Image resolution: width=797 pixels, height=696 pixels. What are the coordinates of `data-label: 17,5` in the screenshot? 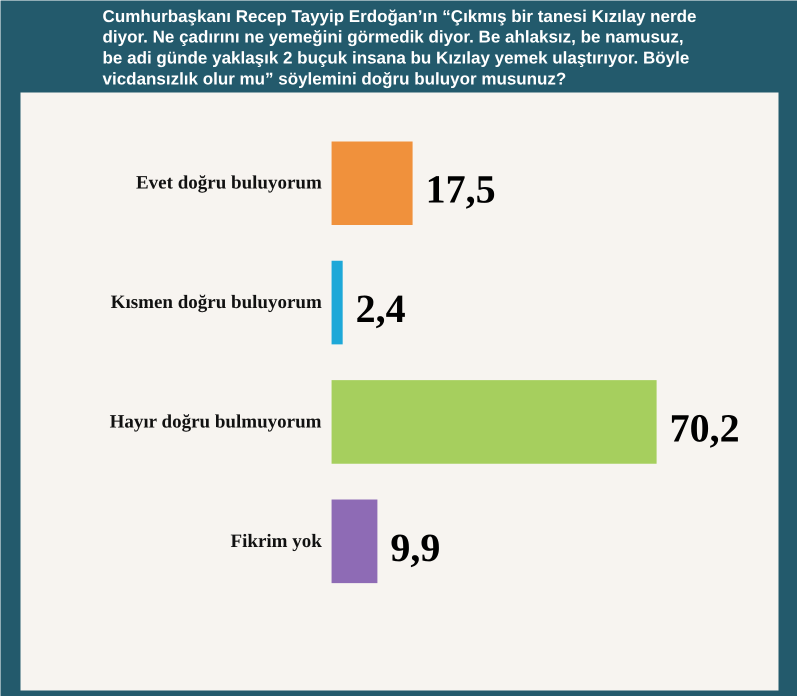 It's located at (461, 189).